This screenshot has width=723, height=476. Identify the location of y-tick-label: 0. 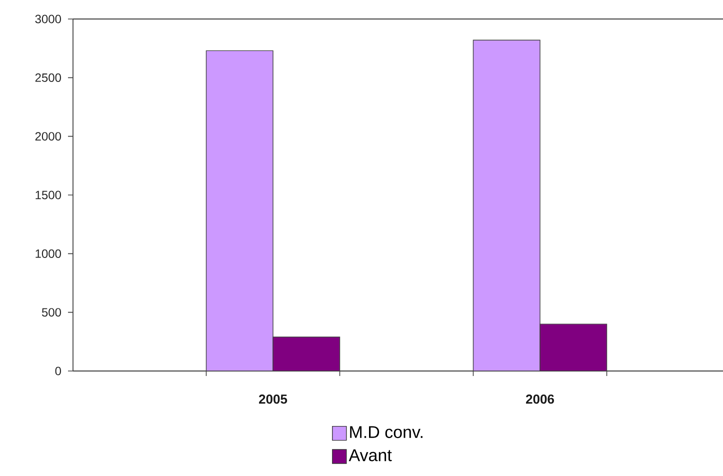
(58, 371).